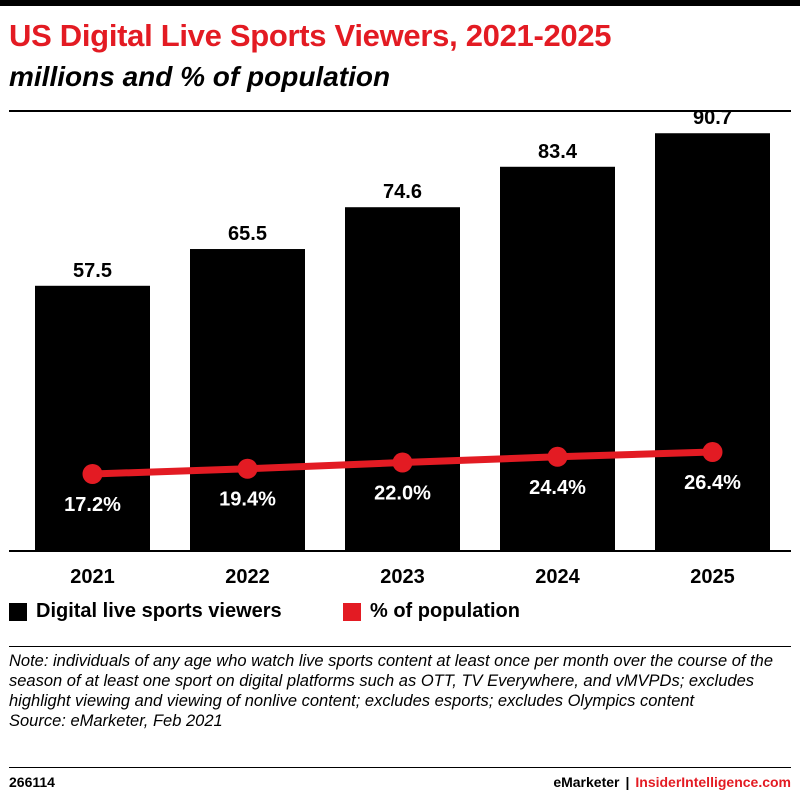  Describe the element at coordinates (558, 152) in the screenshot. I see `bar-value-label-2024: 83.4` at that location.